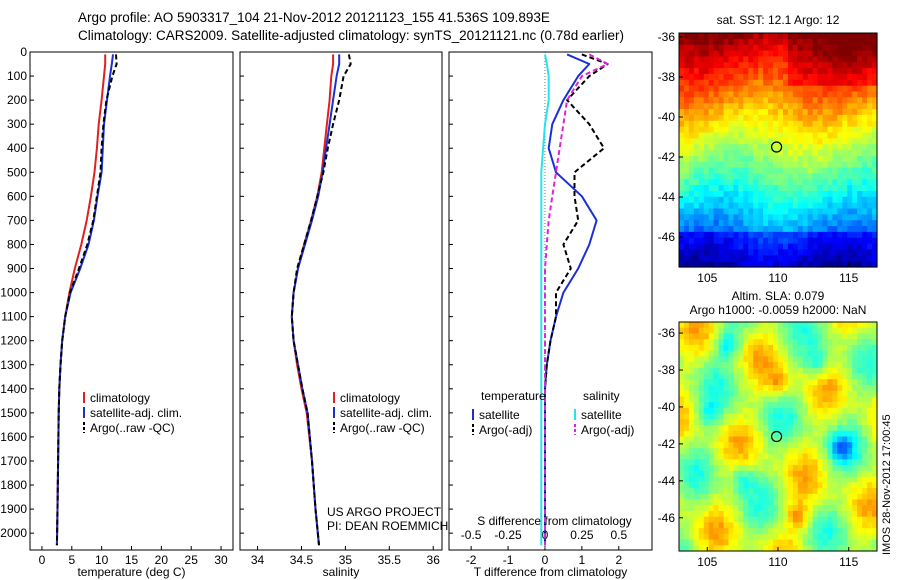 The image size is (900, 580). Describe the element at coordinates (576, 299) in the screenshot. I see `series-line` at that location.